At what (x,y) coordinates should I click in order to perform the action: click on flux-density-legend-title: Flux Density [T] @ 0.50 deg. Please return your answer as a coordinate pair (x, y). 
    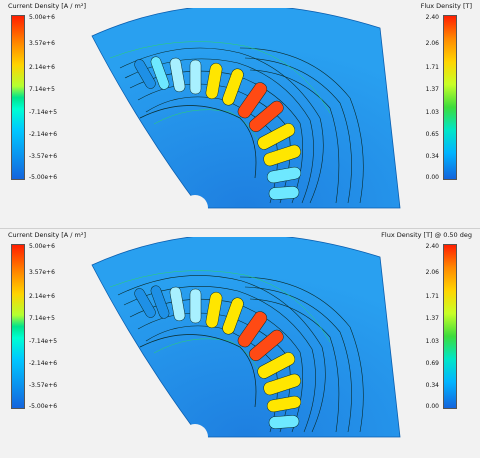
    Looking at the image, I should click on (426, 235).